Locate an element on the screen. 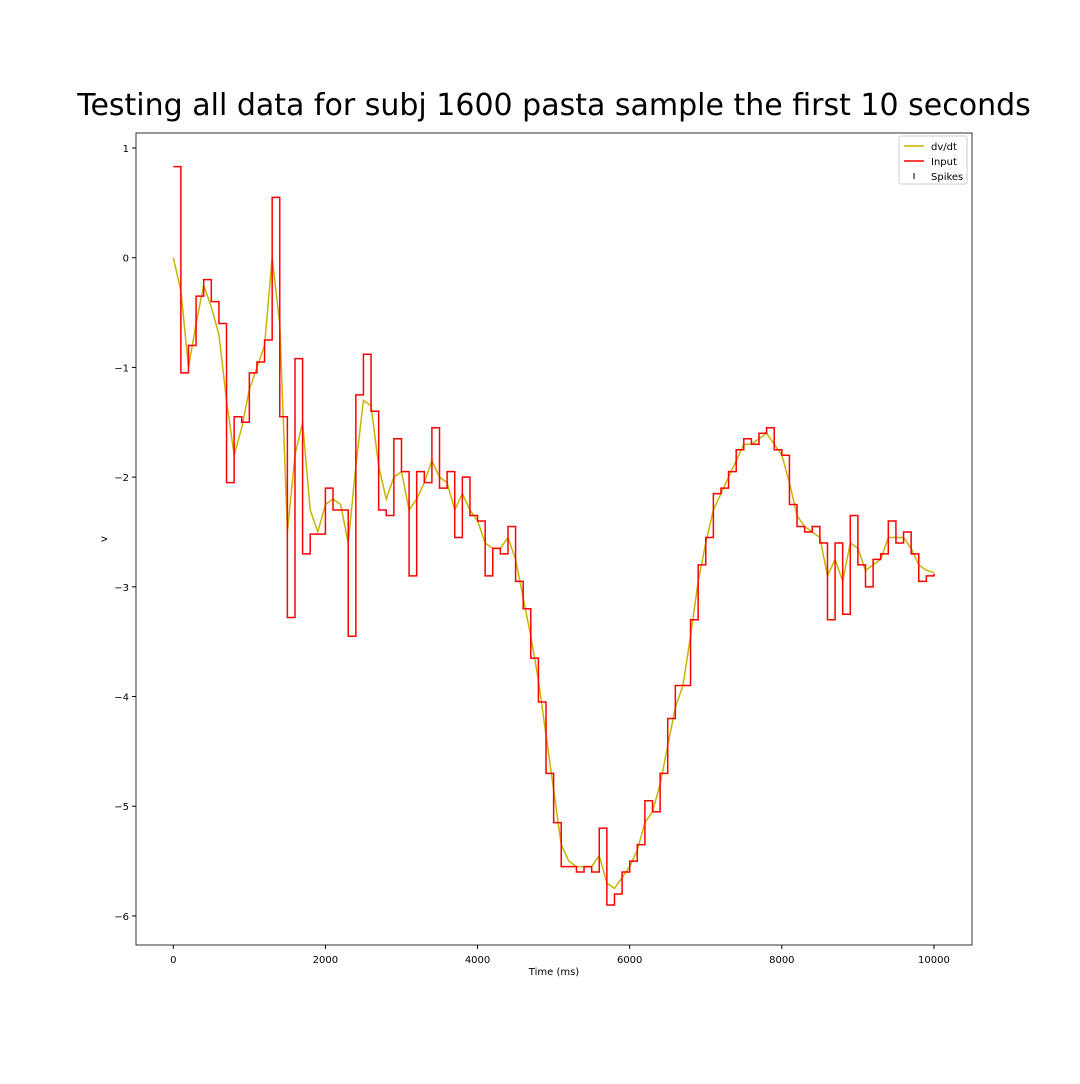 Image resolution: width=1080 pixels, height=1084 pixels. x-tick-label: 6000 is located at coordinates (629, 960).